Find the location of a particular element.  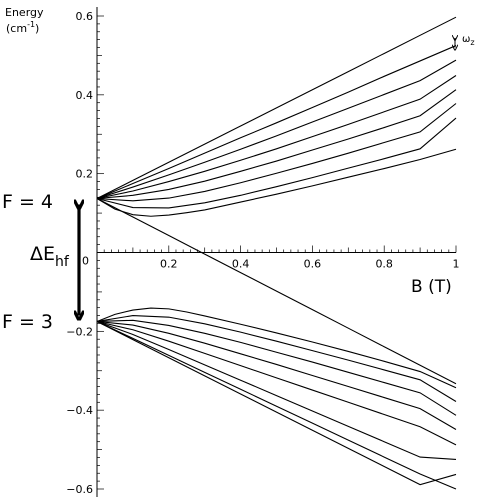

delta-e-hf-label: ΔEhf is located at coordinates (50, 256).